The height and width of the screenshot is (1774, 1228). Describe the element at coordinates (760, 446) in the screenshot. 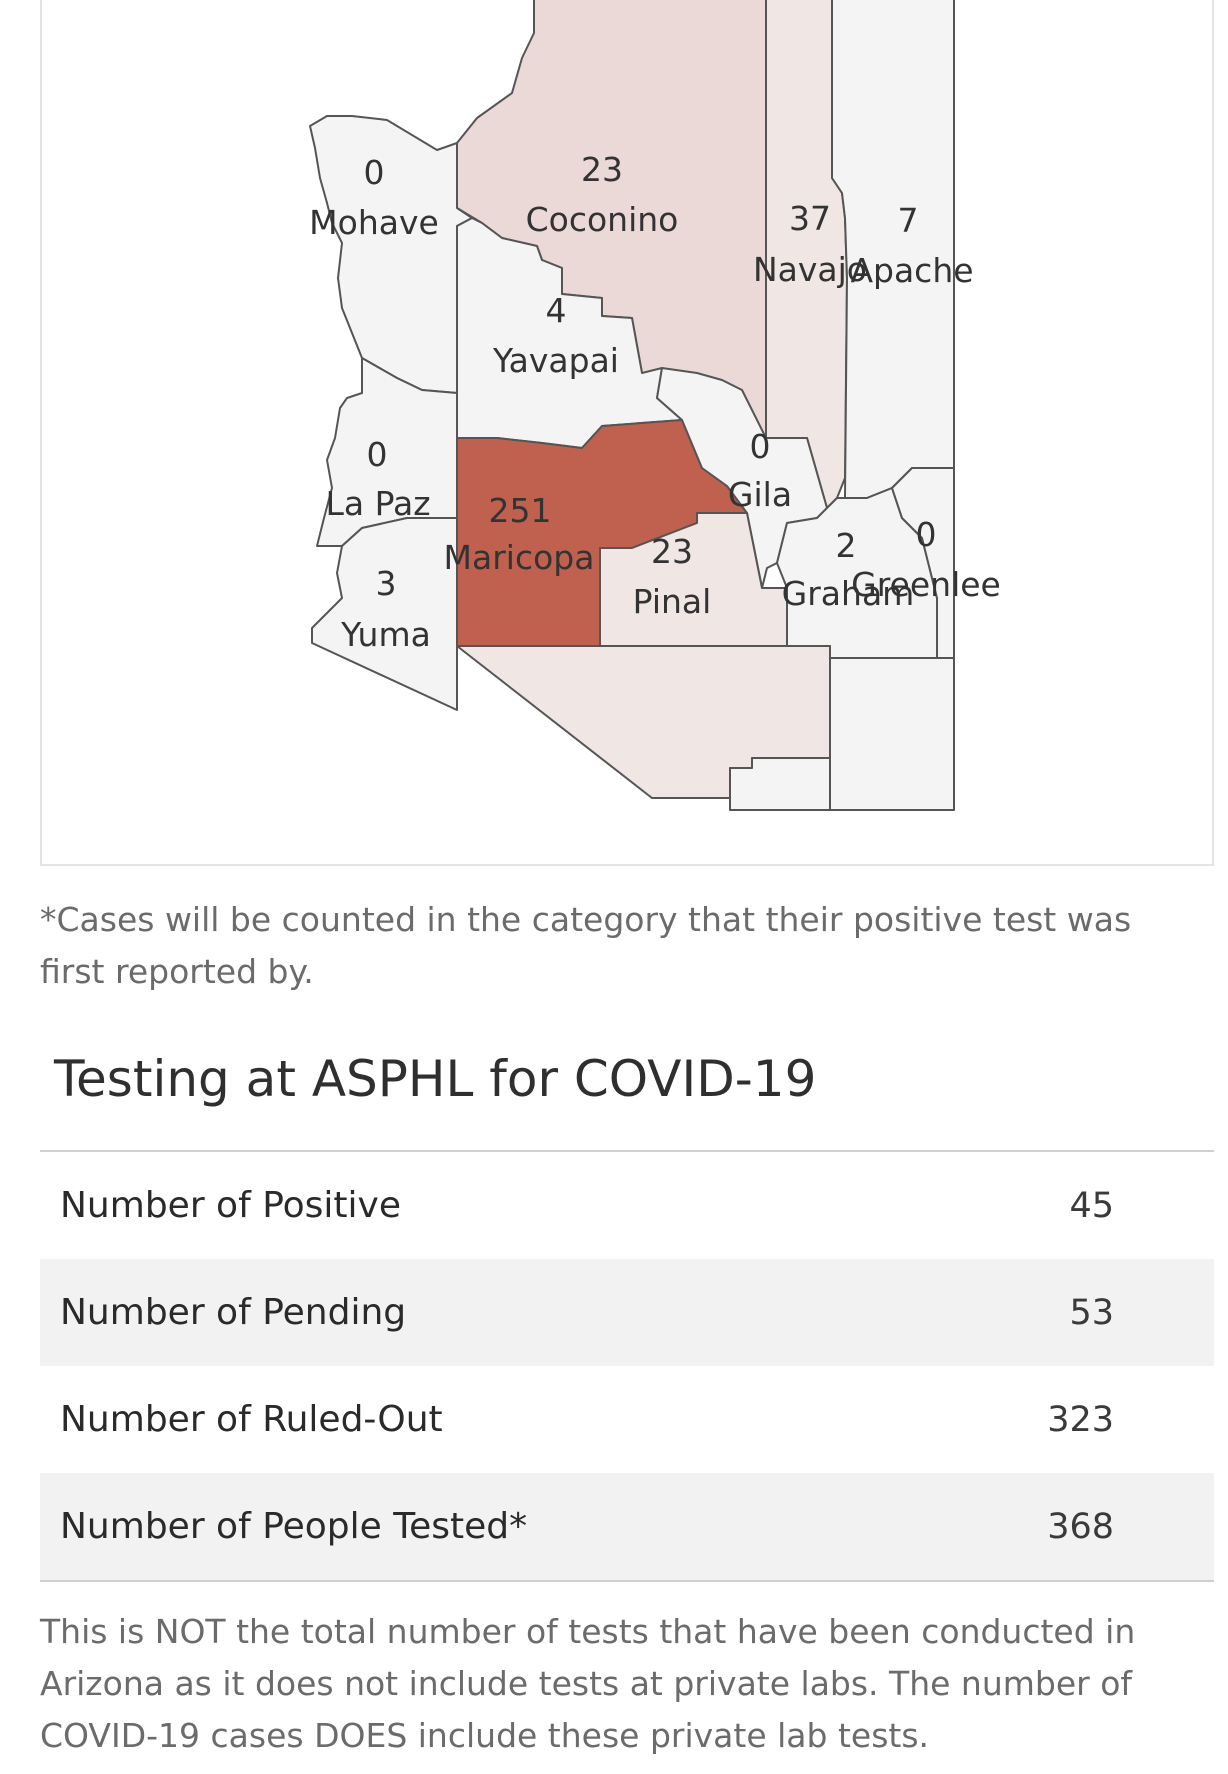

I see `gila-count: 0` at that location.